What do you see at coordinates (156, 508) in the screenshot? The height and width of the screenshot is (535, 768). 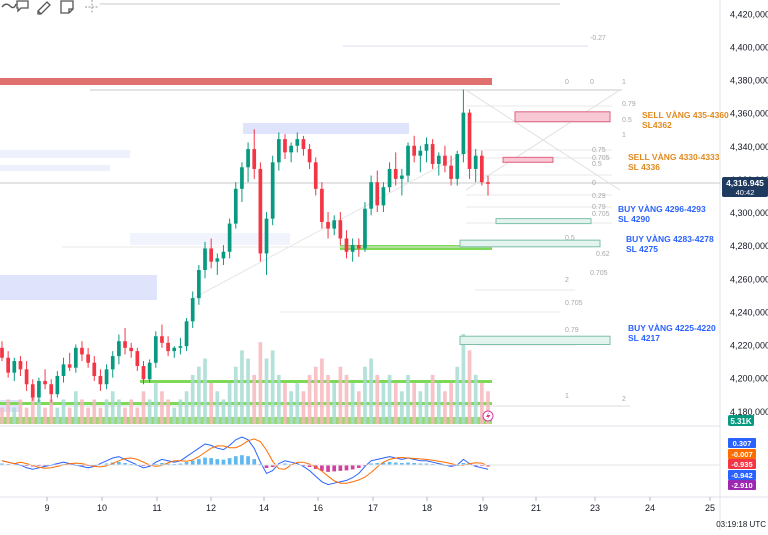 I see `time-tick-label: 11` at bounding box center [156, 508].